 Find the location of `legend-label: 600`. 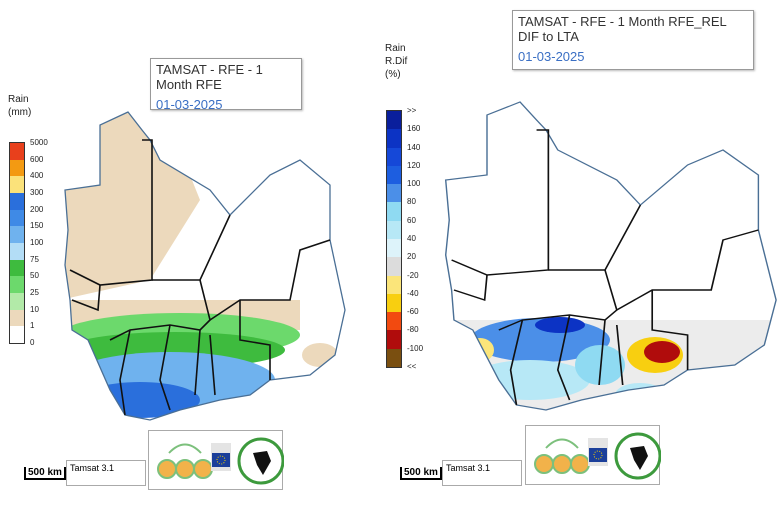

legend-label: 600 is located at coordinates (37, 159).